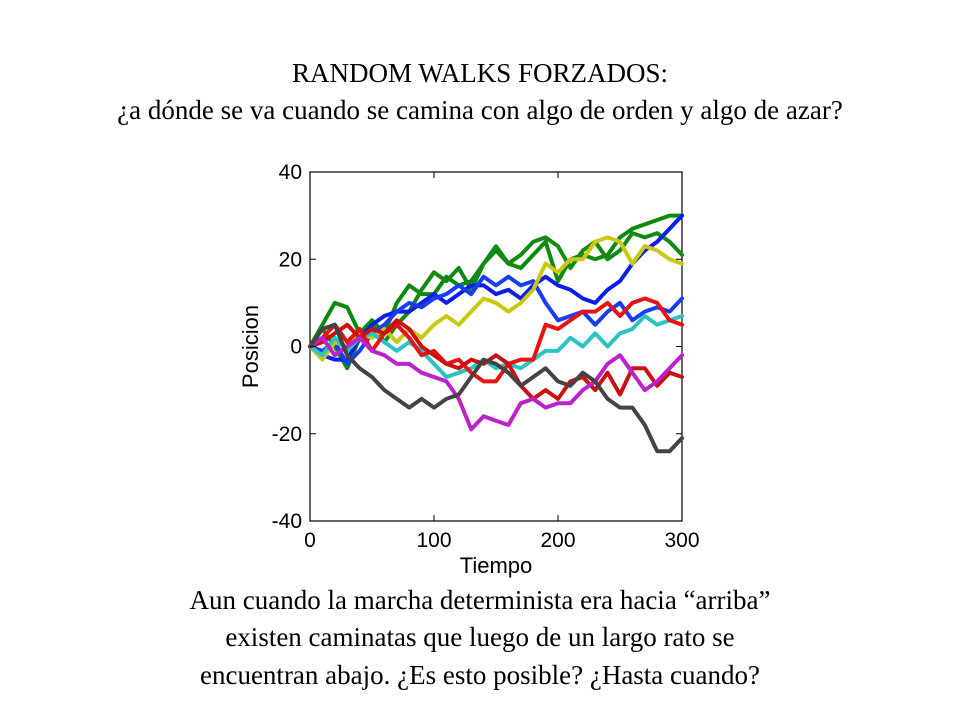  Describe the element at coordinates (557, 540) in the screenshot. I see `x-tick-label: 200` at that location.